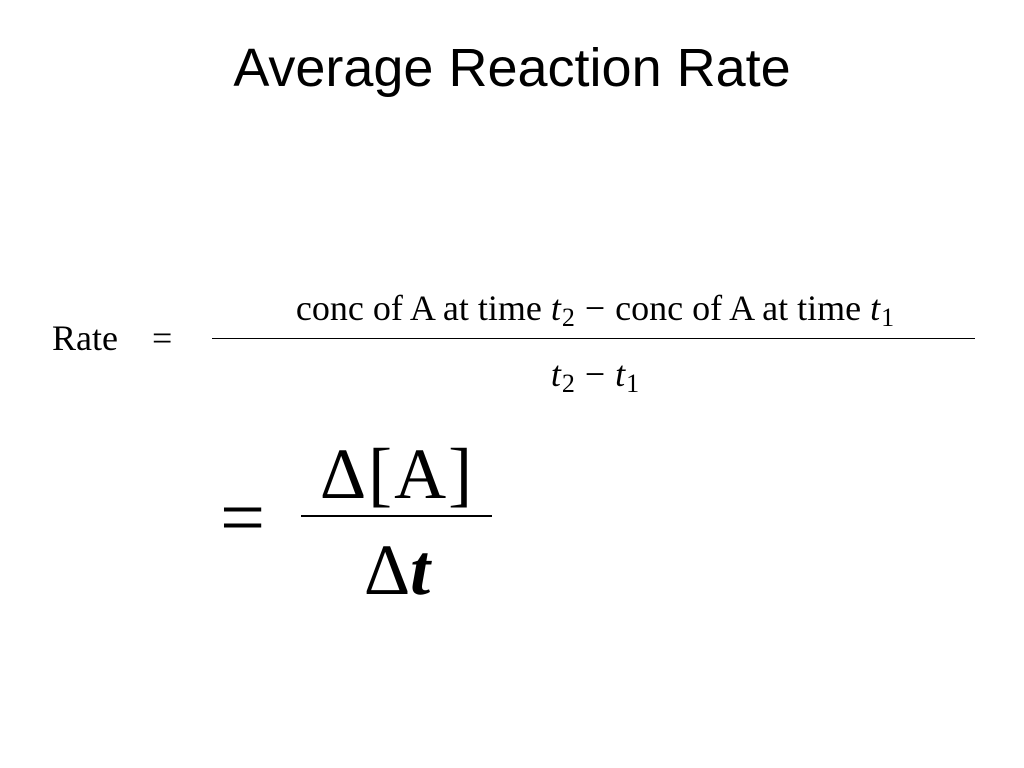  I want to click on delta-denominator: Δt, so click(397, 570).